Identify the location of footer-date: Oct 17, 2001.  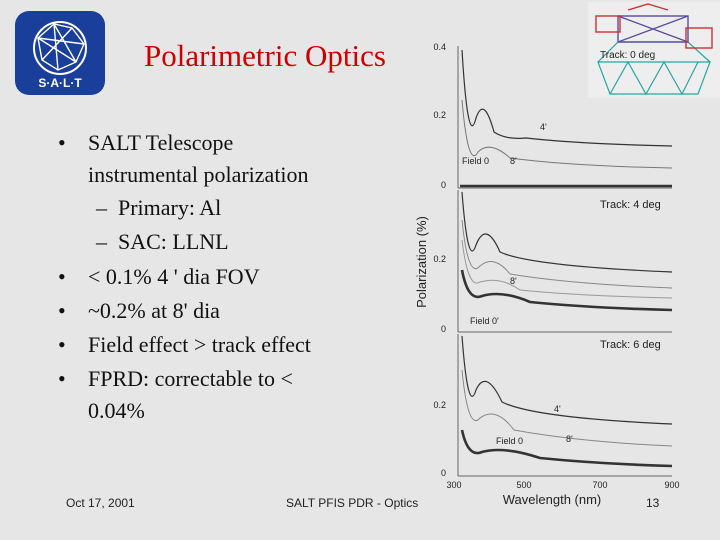
(100, 503).